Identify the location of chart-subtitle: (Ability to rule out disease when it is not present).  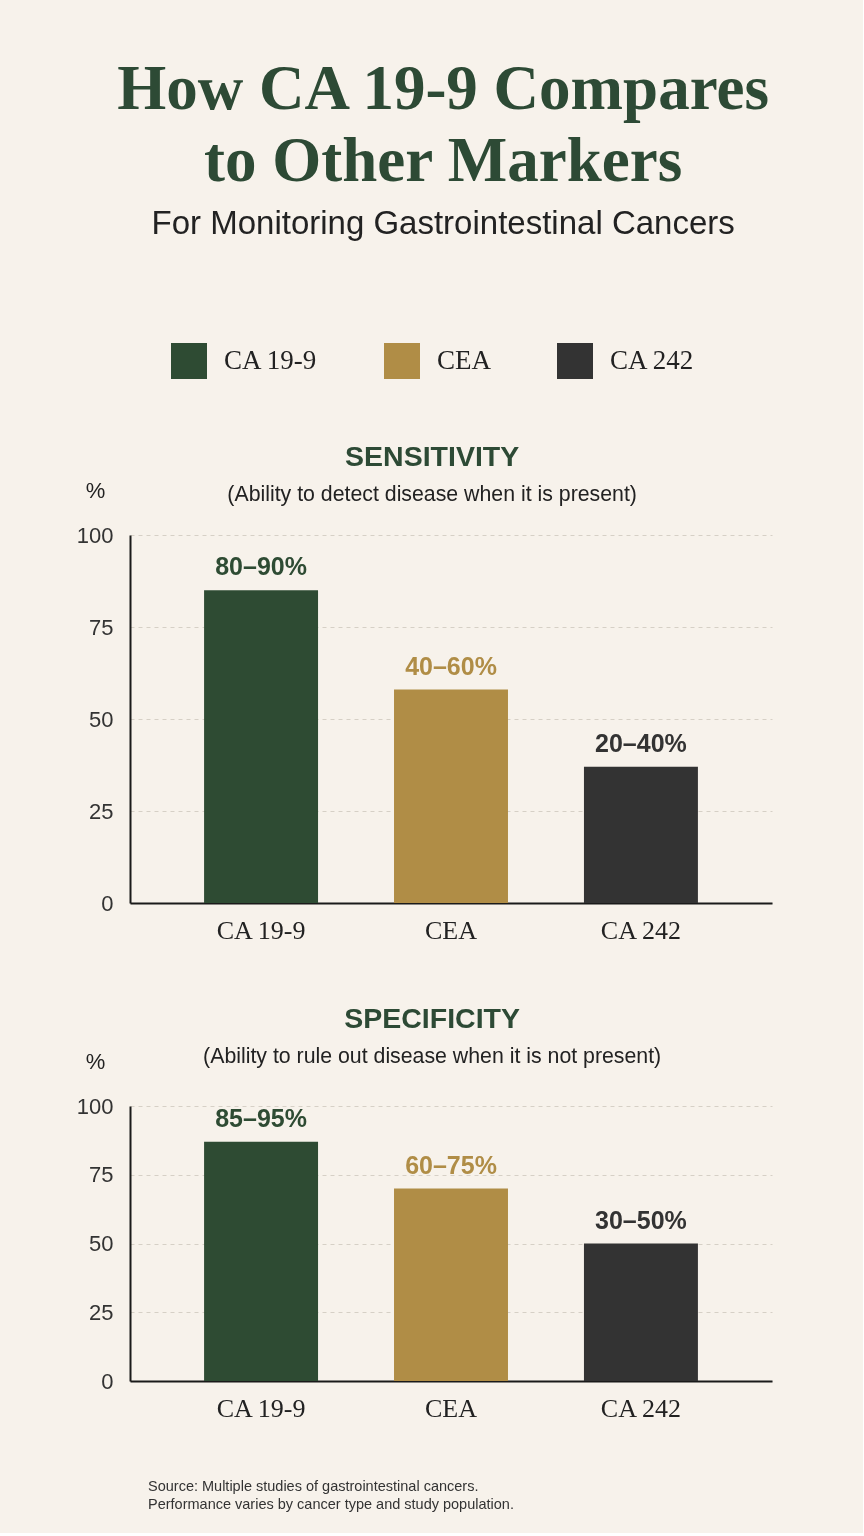
(432, 1055).